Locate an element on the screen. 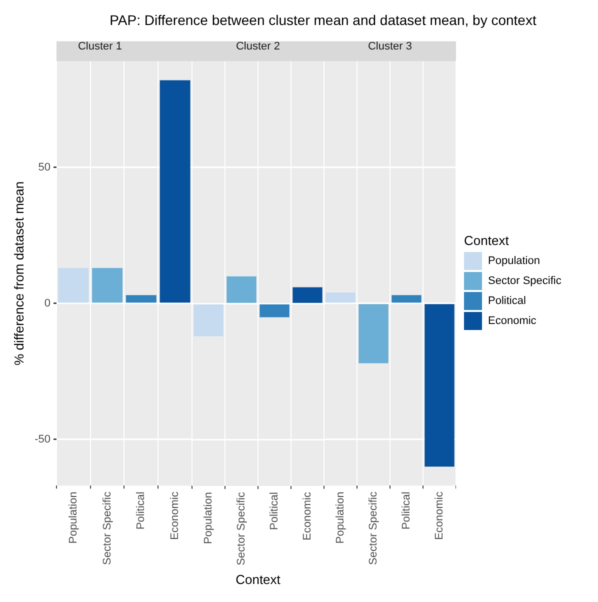 This screenshot has width=598, height=602. legend-label: Economic is located at coordinates (512, 320).